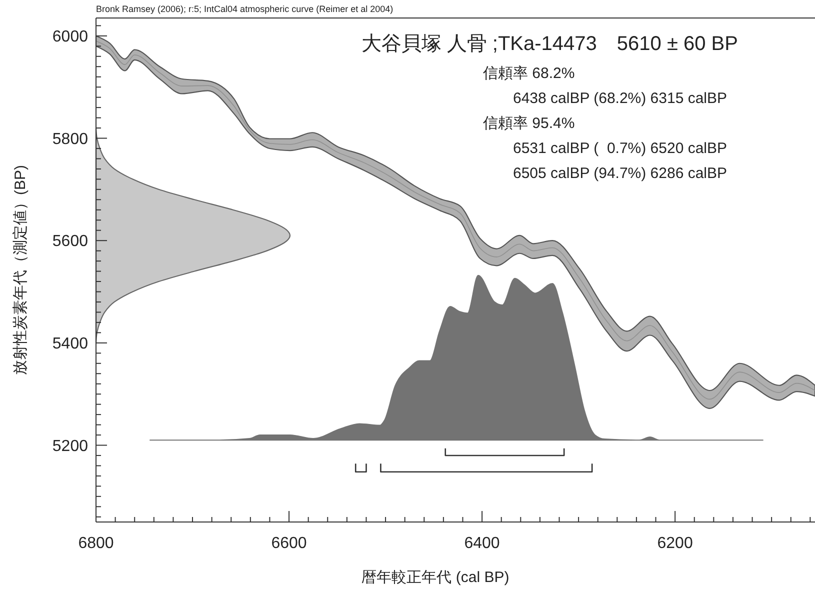 This screenshot has height=599, width=815. What do you see at coordinates (529, 123) in the screenshot?
I see `annotation: 信頼率 95.4%` at bounding box center [529, 123].